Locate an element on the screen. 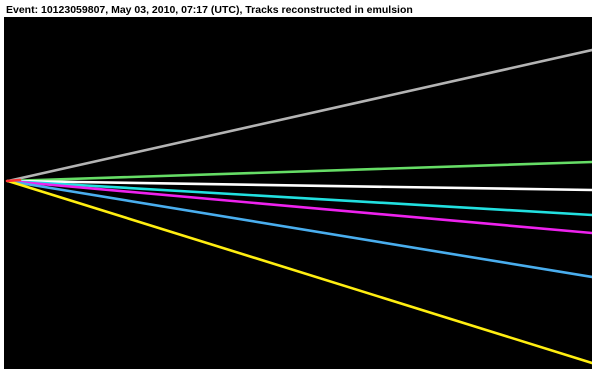 The height and width of the screenshot is (374, 592). track-magenta is located at coordinates (299, 207).